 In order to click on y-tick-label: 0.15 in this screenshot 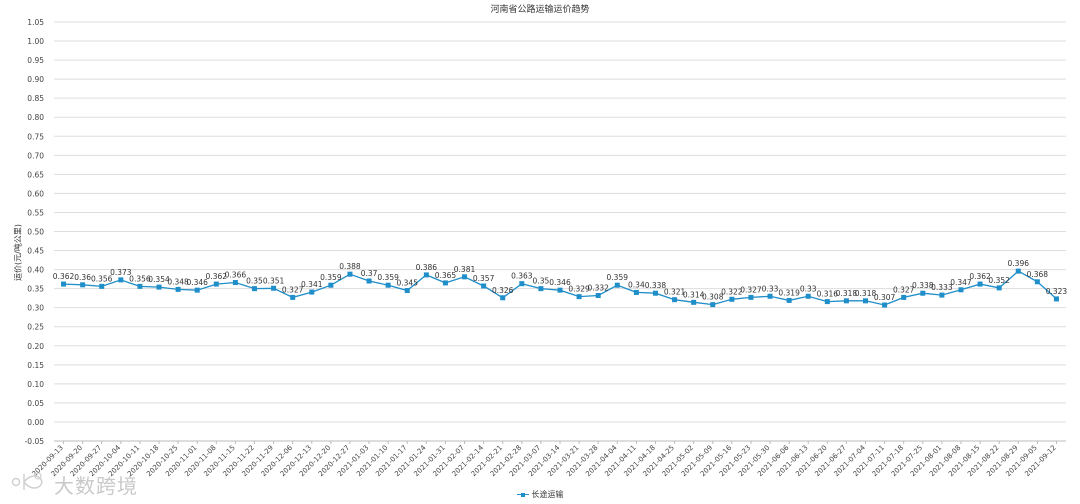, I will do `click(35, 365)`.